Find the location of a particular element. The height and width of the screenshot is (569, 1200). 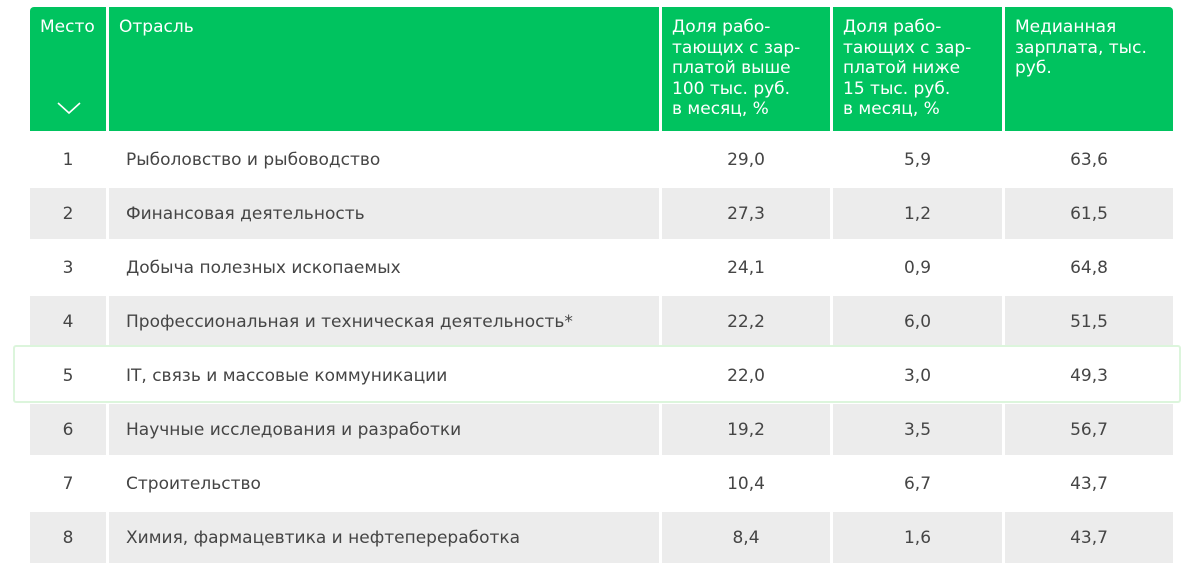

place-cell: 3 is located at coordinates (68, 267).